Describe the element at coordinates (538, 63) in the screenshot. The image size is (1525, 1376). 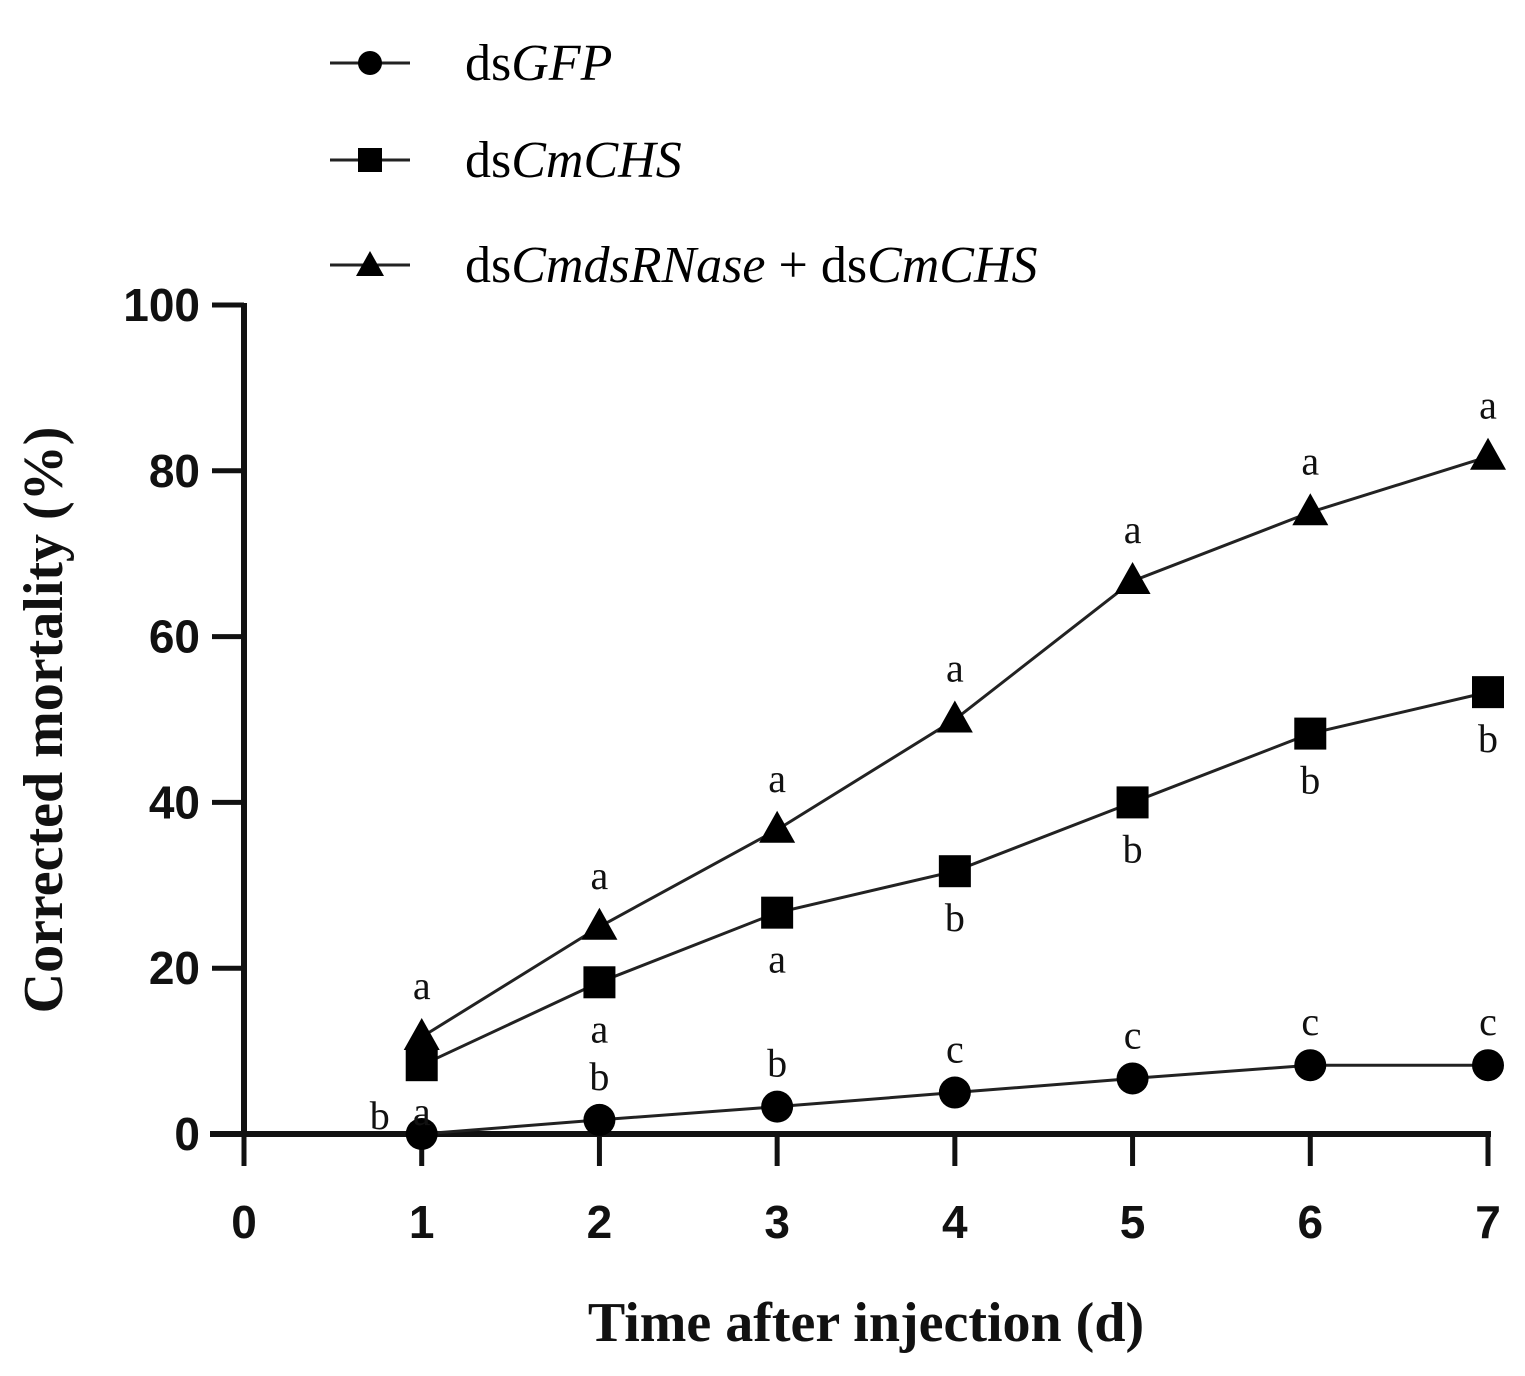
I see `legend-label-dsgfp: dsGFP` at that location.